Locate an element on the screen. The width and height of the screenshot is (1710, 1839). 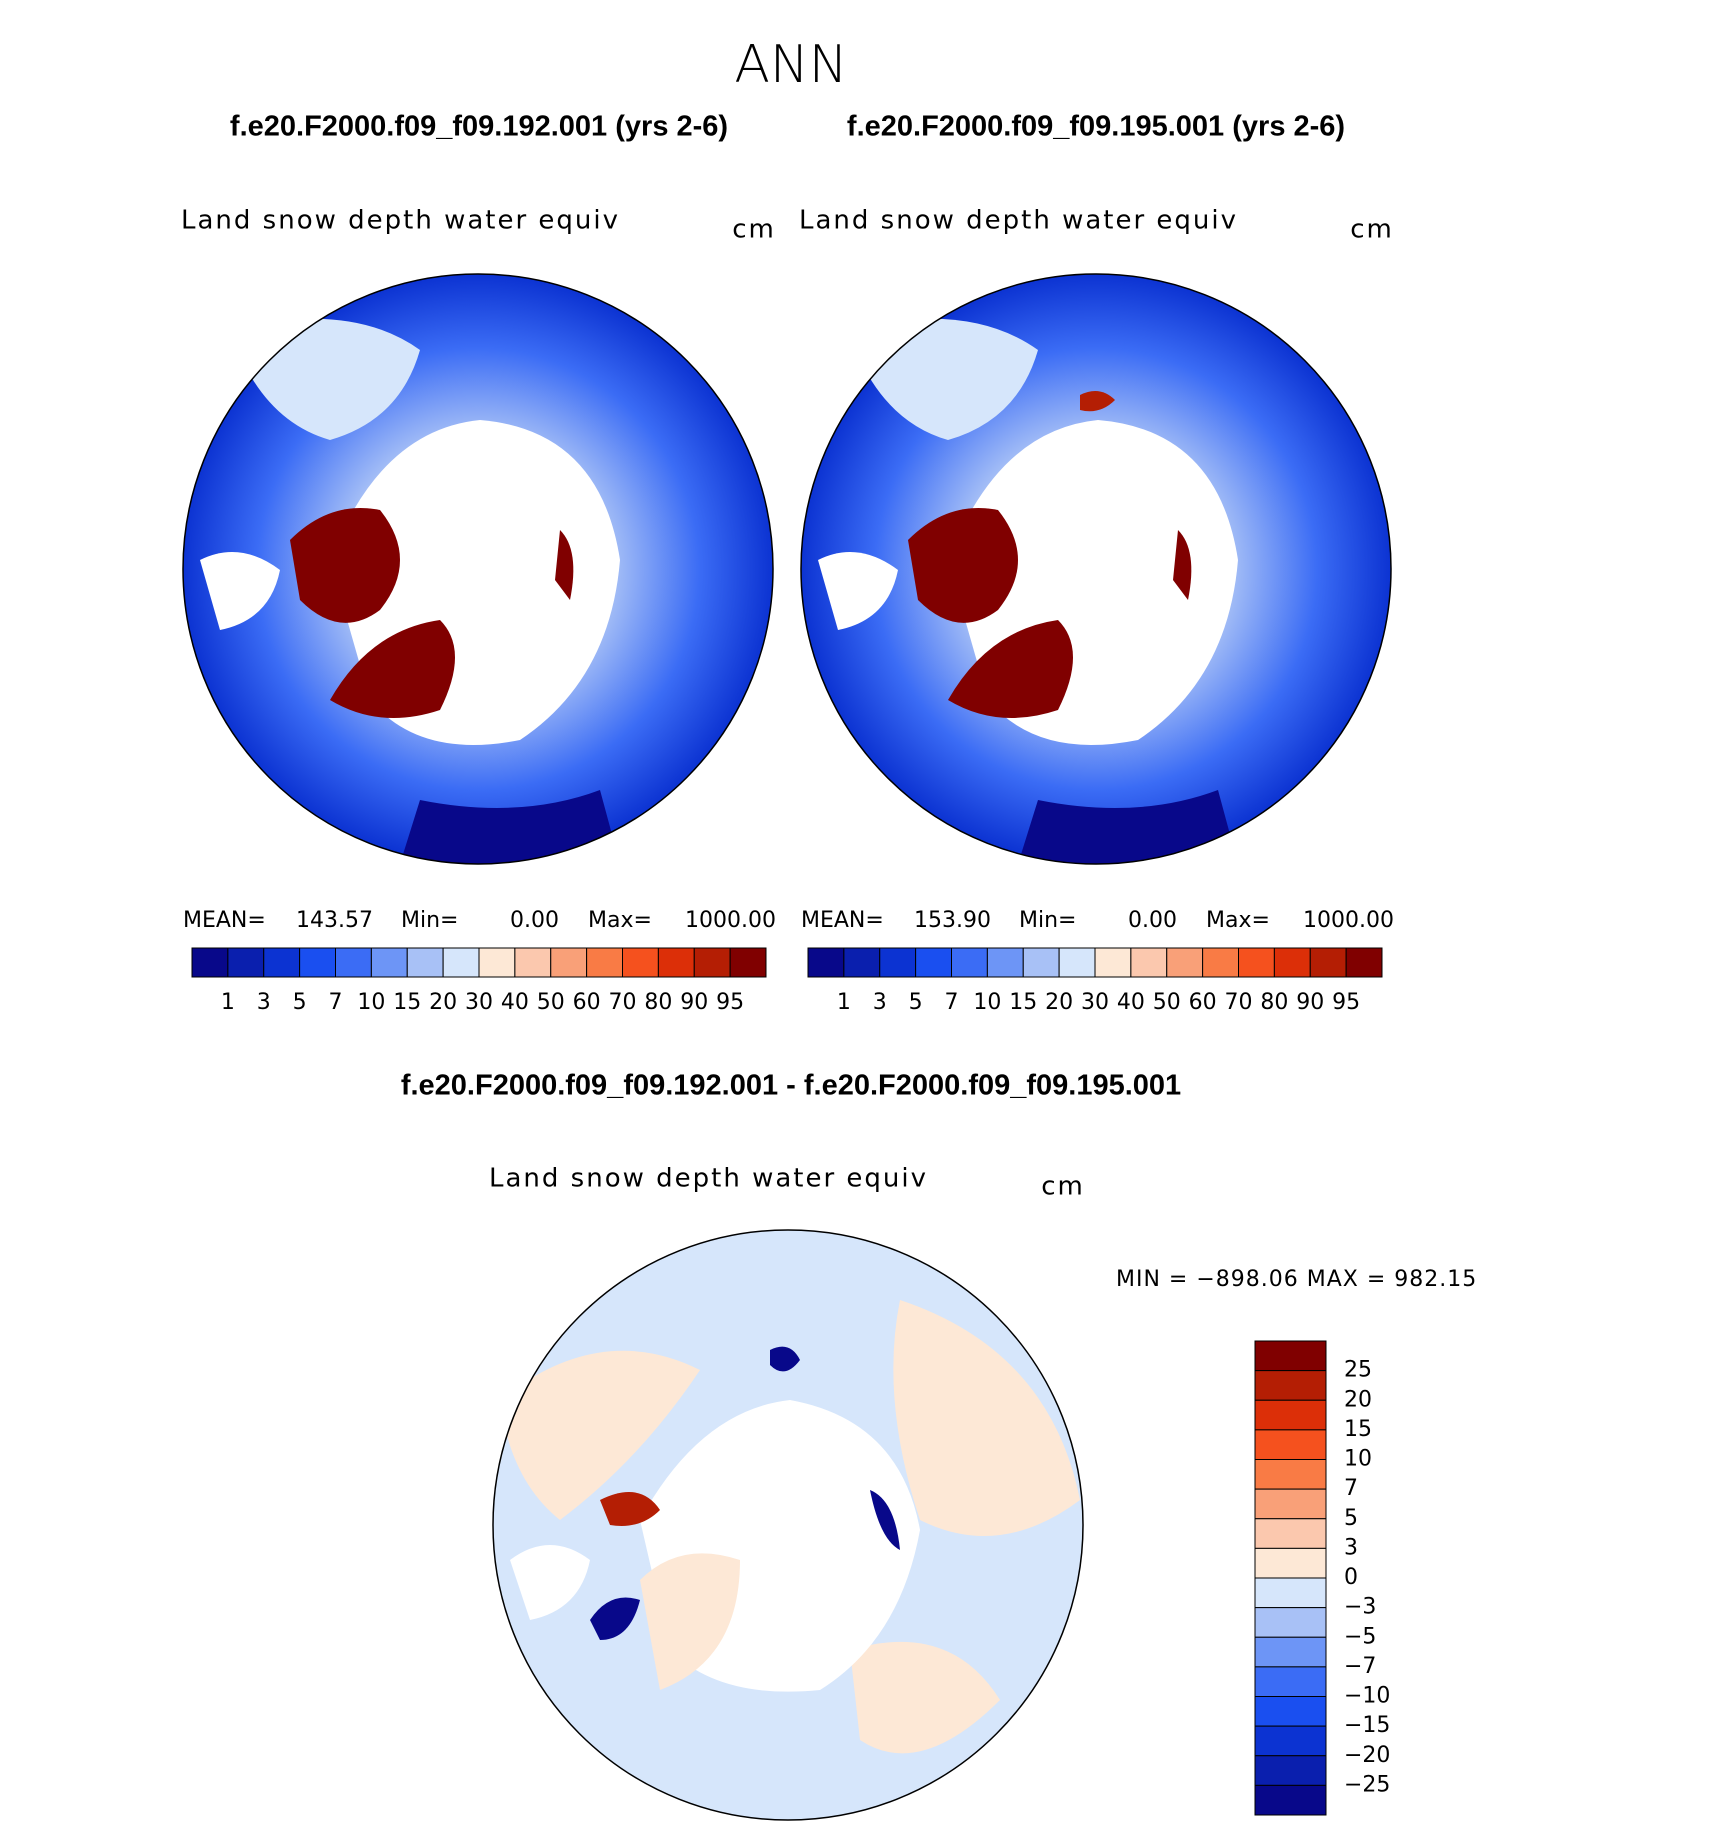
colorbar-label: −15 is located at coordinates (1367, 1725).